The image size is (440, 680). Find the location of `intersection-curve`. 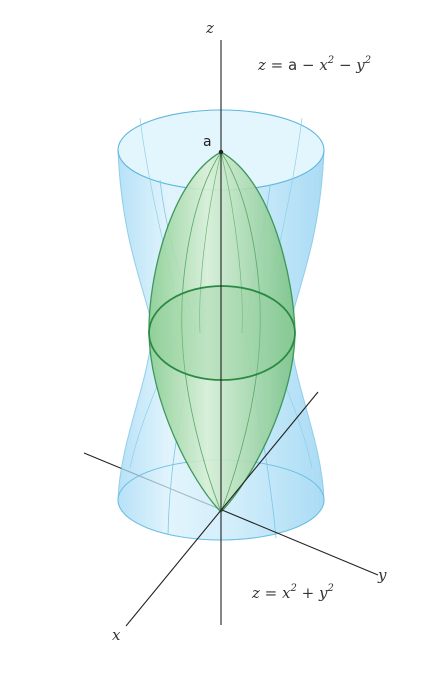

intersection-curve is located at coordinates (222, 333).